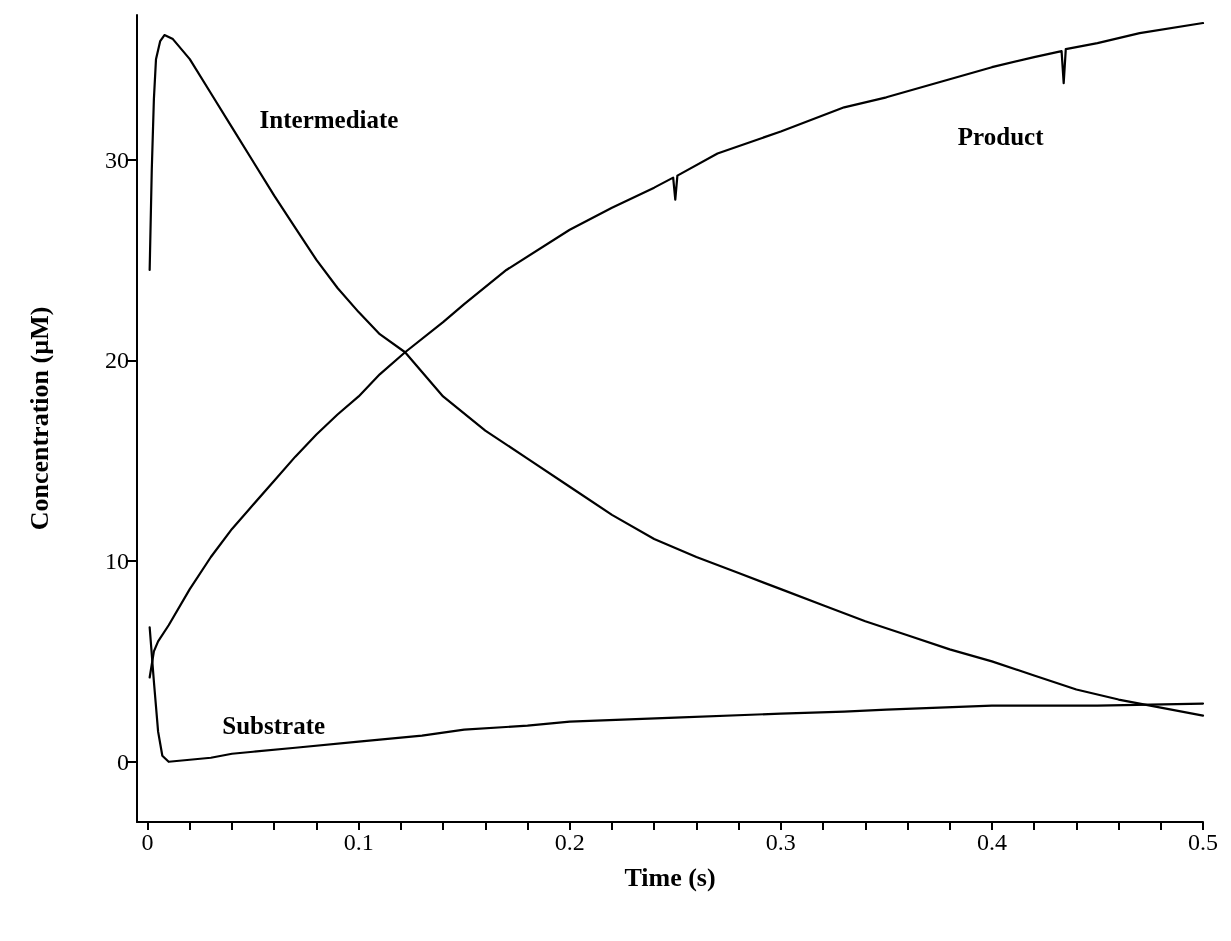  What do you see at coordinates (117, 561) in the screenshot?
I see `y-tick-label: 10` at bounding box center [117, 561].